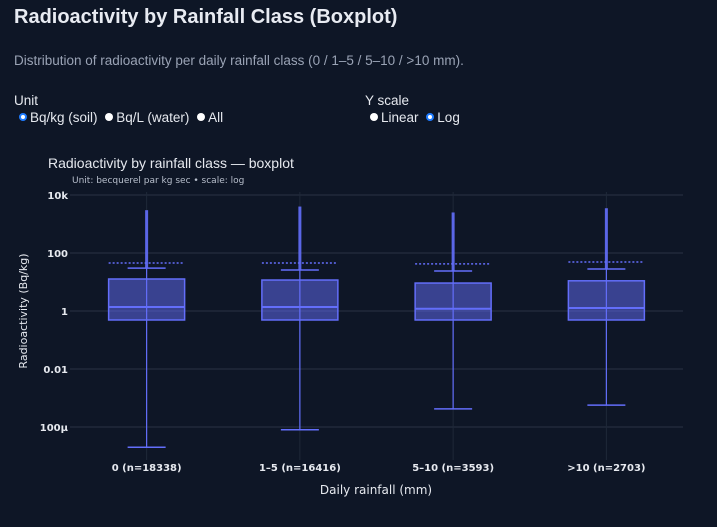 Image resolution: width=717 pixels, height=527 pixels. What do you see at coordinates (153, 117) in the screenshot?
I see `option-label: Bq/L (water)` at bounding box center [153, 117].